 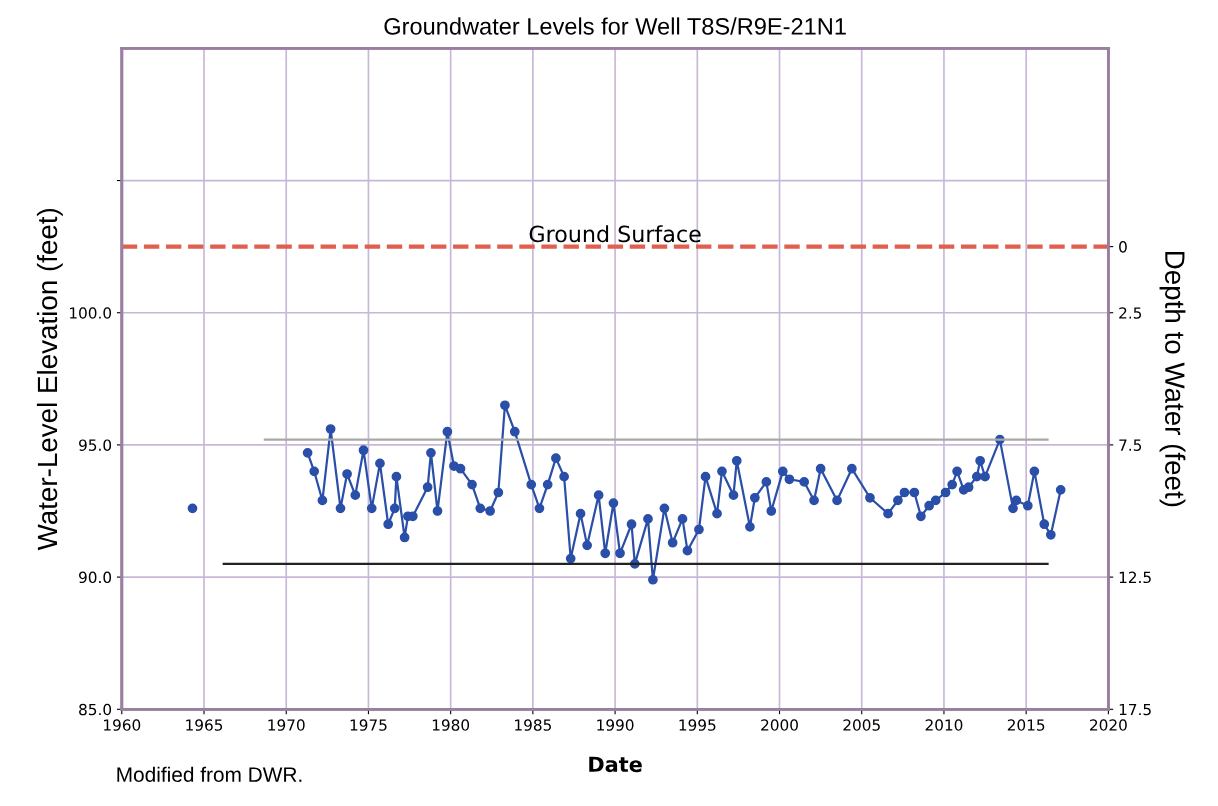 I want to click on x-tick-label: 1990, so click(x=615, y=725).